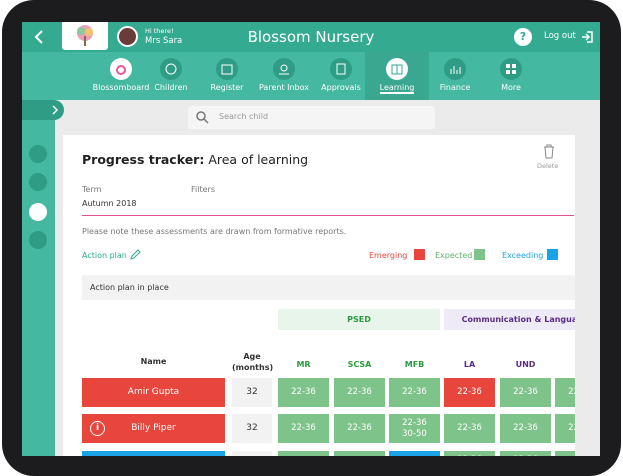 The width and height of the screenshot is (623, 476). What do you see at coordinates (328, 287) in the screenshot?
I see `action-plan-box: Action plan in place` at bounding box center [328, 287].